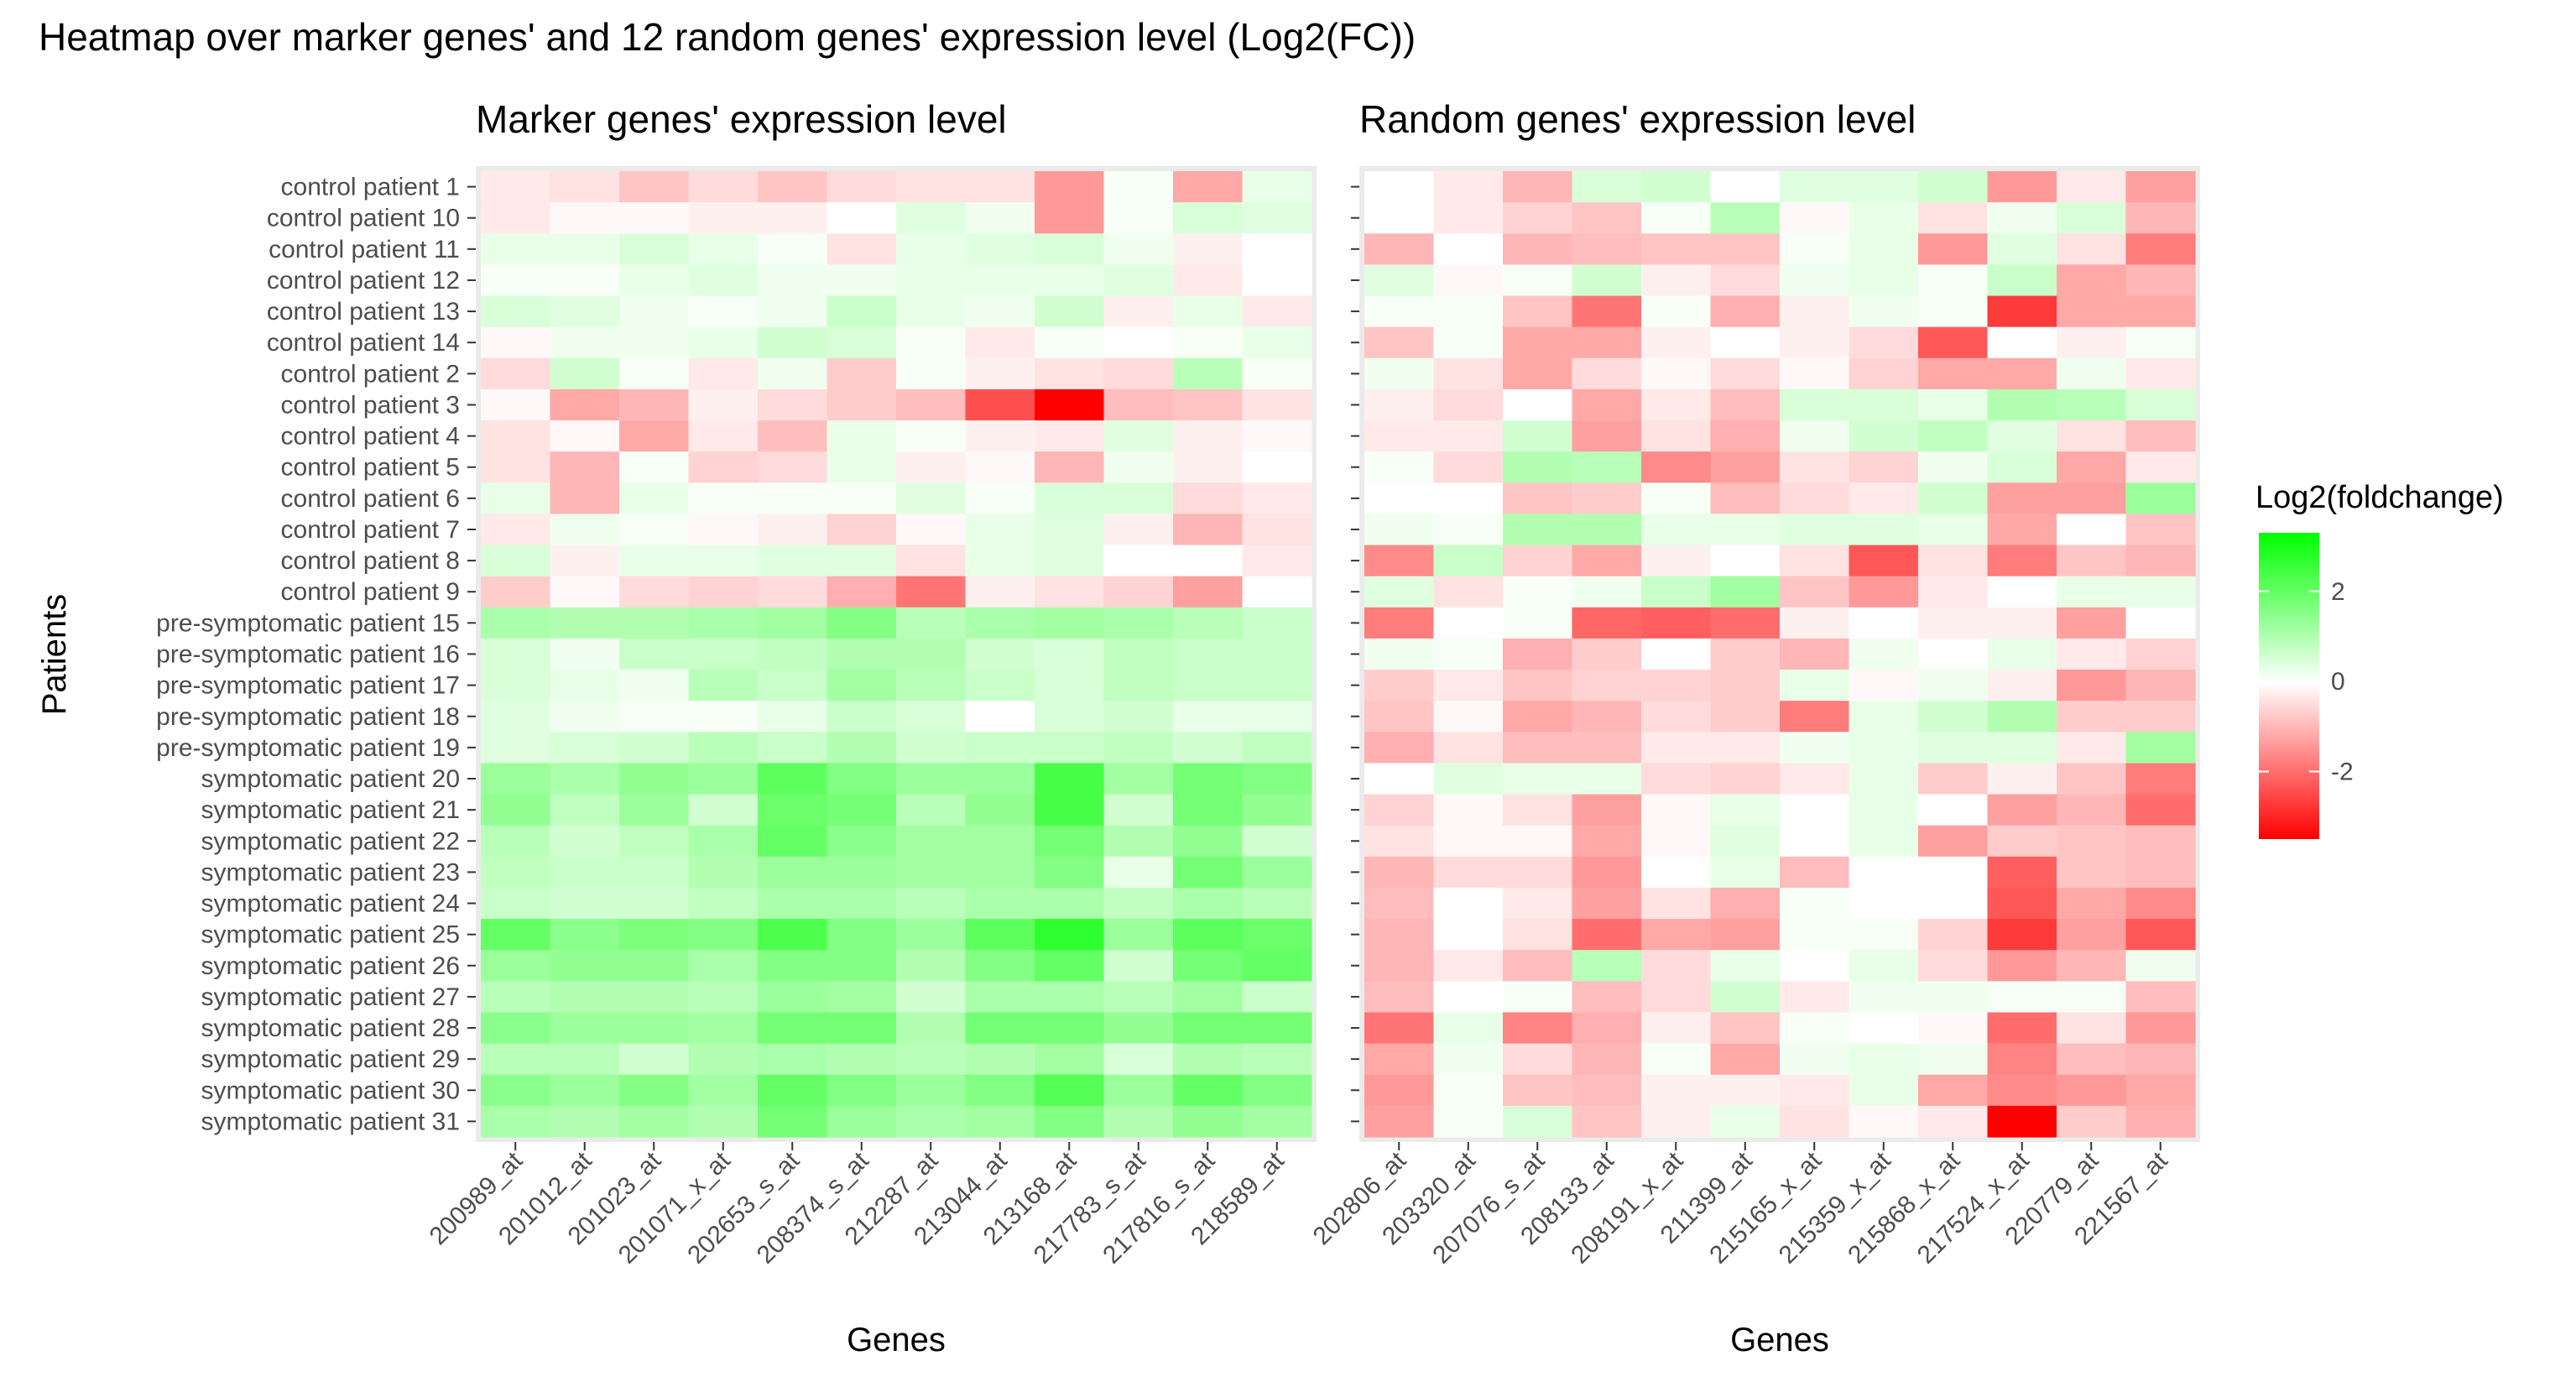 The height and width of the screenshot is (1387, 2576). Describe the element at coordinates (308, 623) in the screenshot. I see `patient-tick-label: pre-symptomatic patient 15` at that location.